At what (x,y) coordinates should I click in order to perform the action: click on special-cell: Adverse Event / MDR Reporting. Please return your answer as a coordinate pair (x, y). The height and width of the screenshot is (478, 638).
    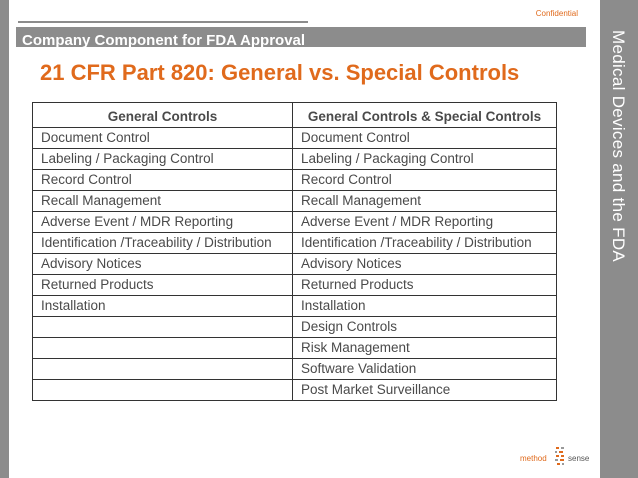
    Looking at the image, I should click on (424, 222).